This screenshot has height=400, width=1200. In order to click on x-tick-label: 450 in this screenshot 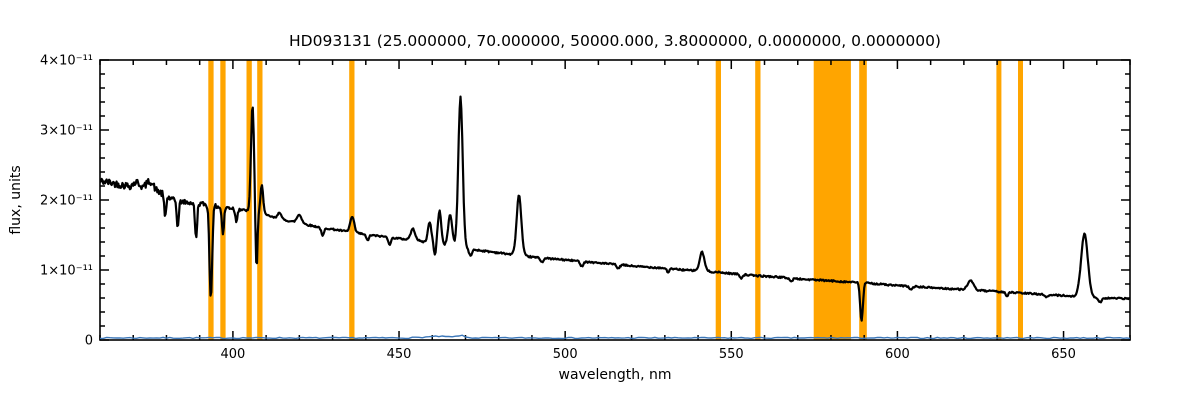, I will do `click(399, 354)`.